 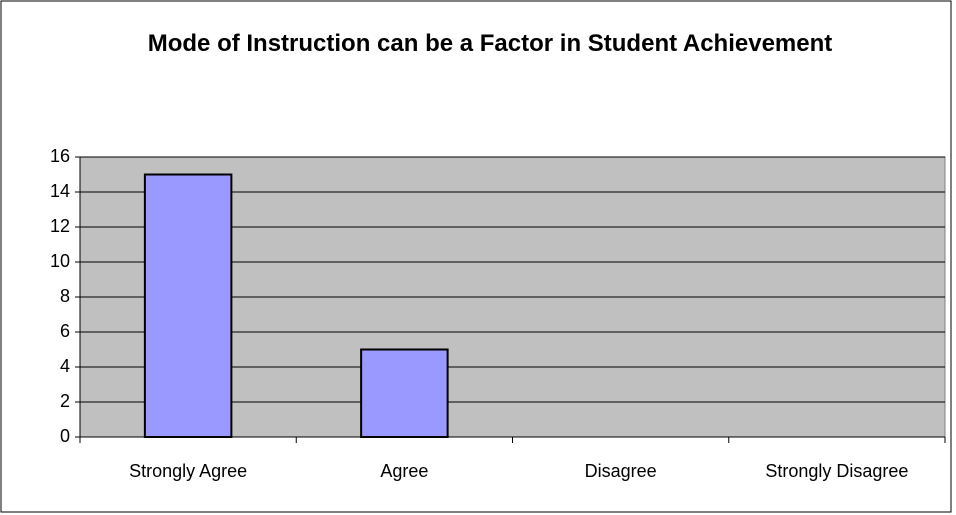 I want to click on x-tick-label: Strongly Agree, so click(x=188, y=471).